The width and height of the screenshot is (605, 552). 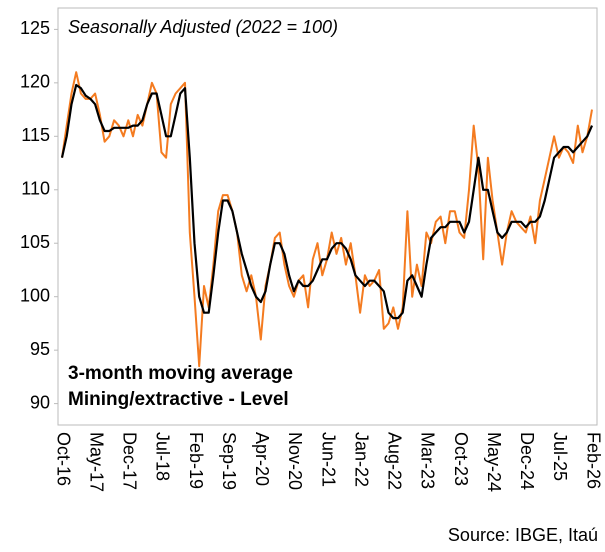 What do you see at coordinates (560, 456) in the screenshot?
I see `x-tick-label: Jul-25` at bounding box center [560, 456].